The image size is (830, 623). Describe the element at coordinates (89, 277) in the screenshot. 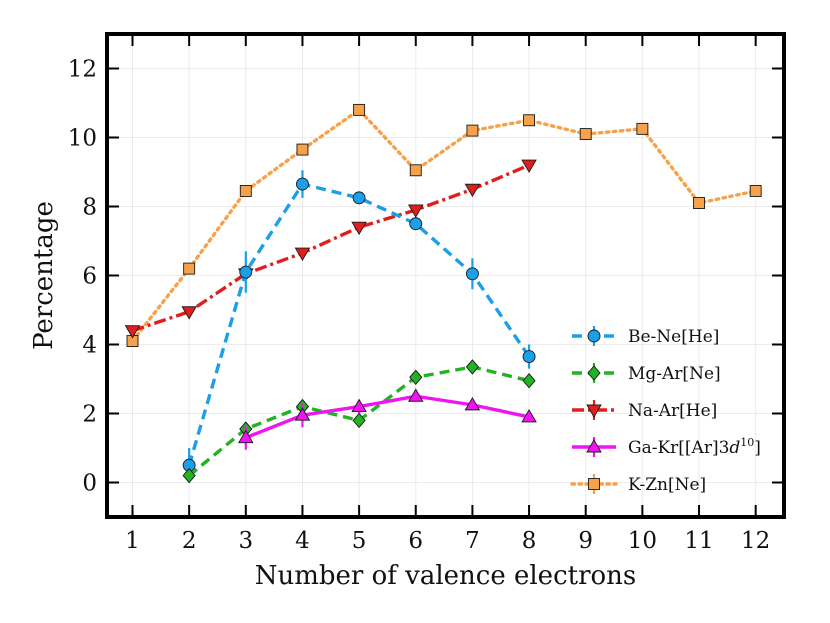

I see `y-tick-label: 6` at that location.